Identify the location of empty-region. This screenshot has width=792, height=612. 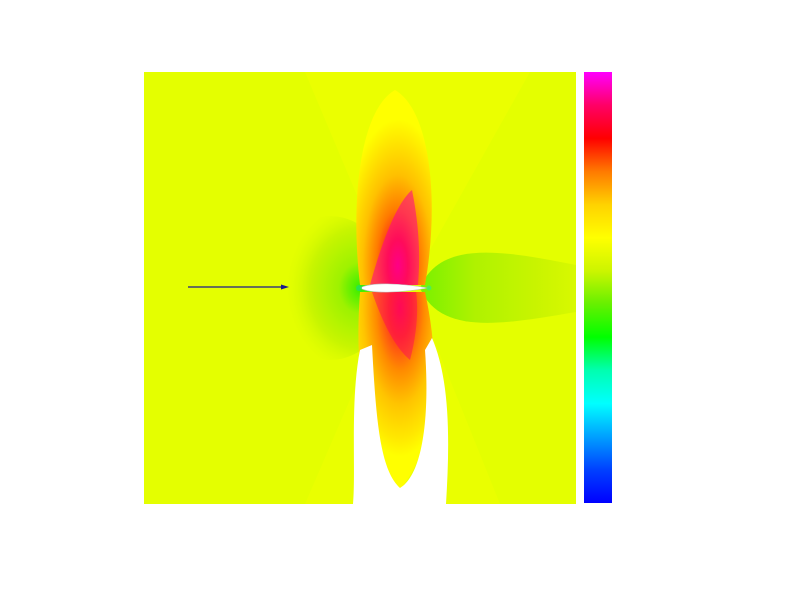
(401, 421).